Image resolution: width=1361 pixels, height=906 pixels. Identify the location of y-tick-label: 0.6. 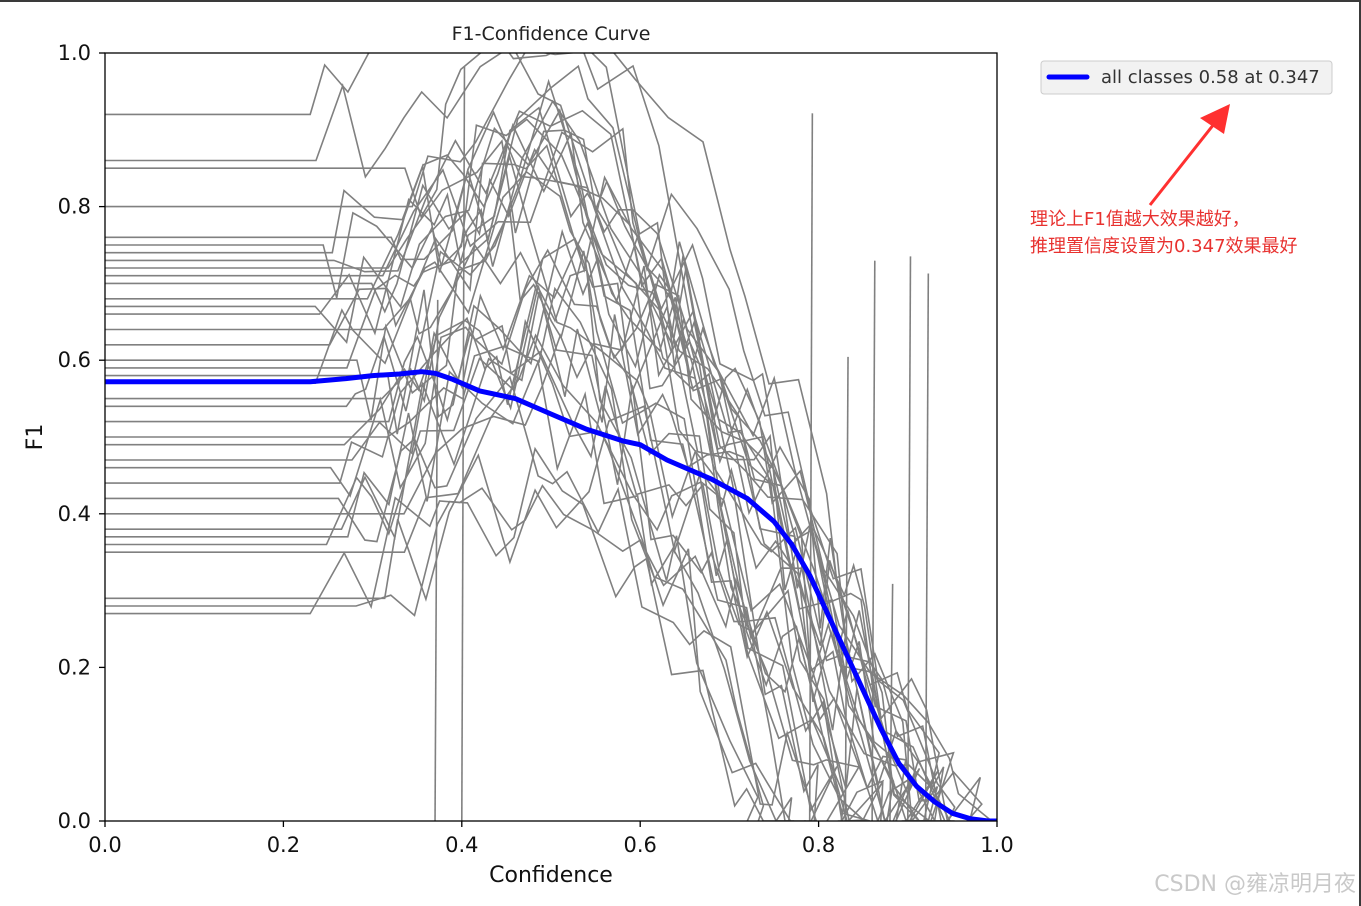
(74, 360).